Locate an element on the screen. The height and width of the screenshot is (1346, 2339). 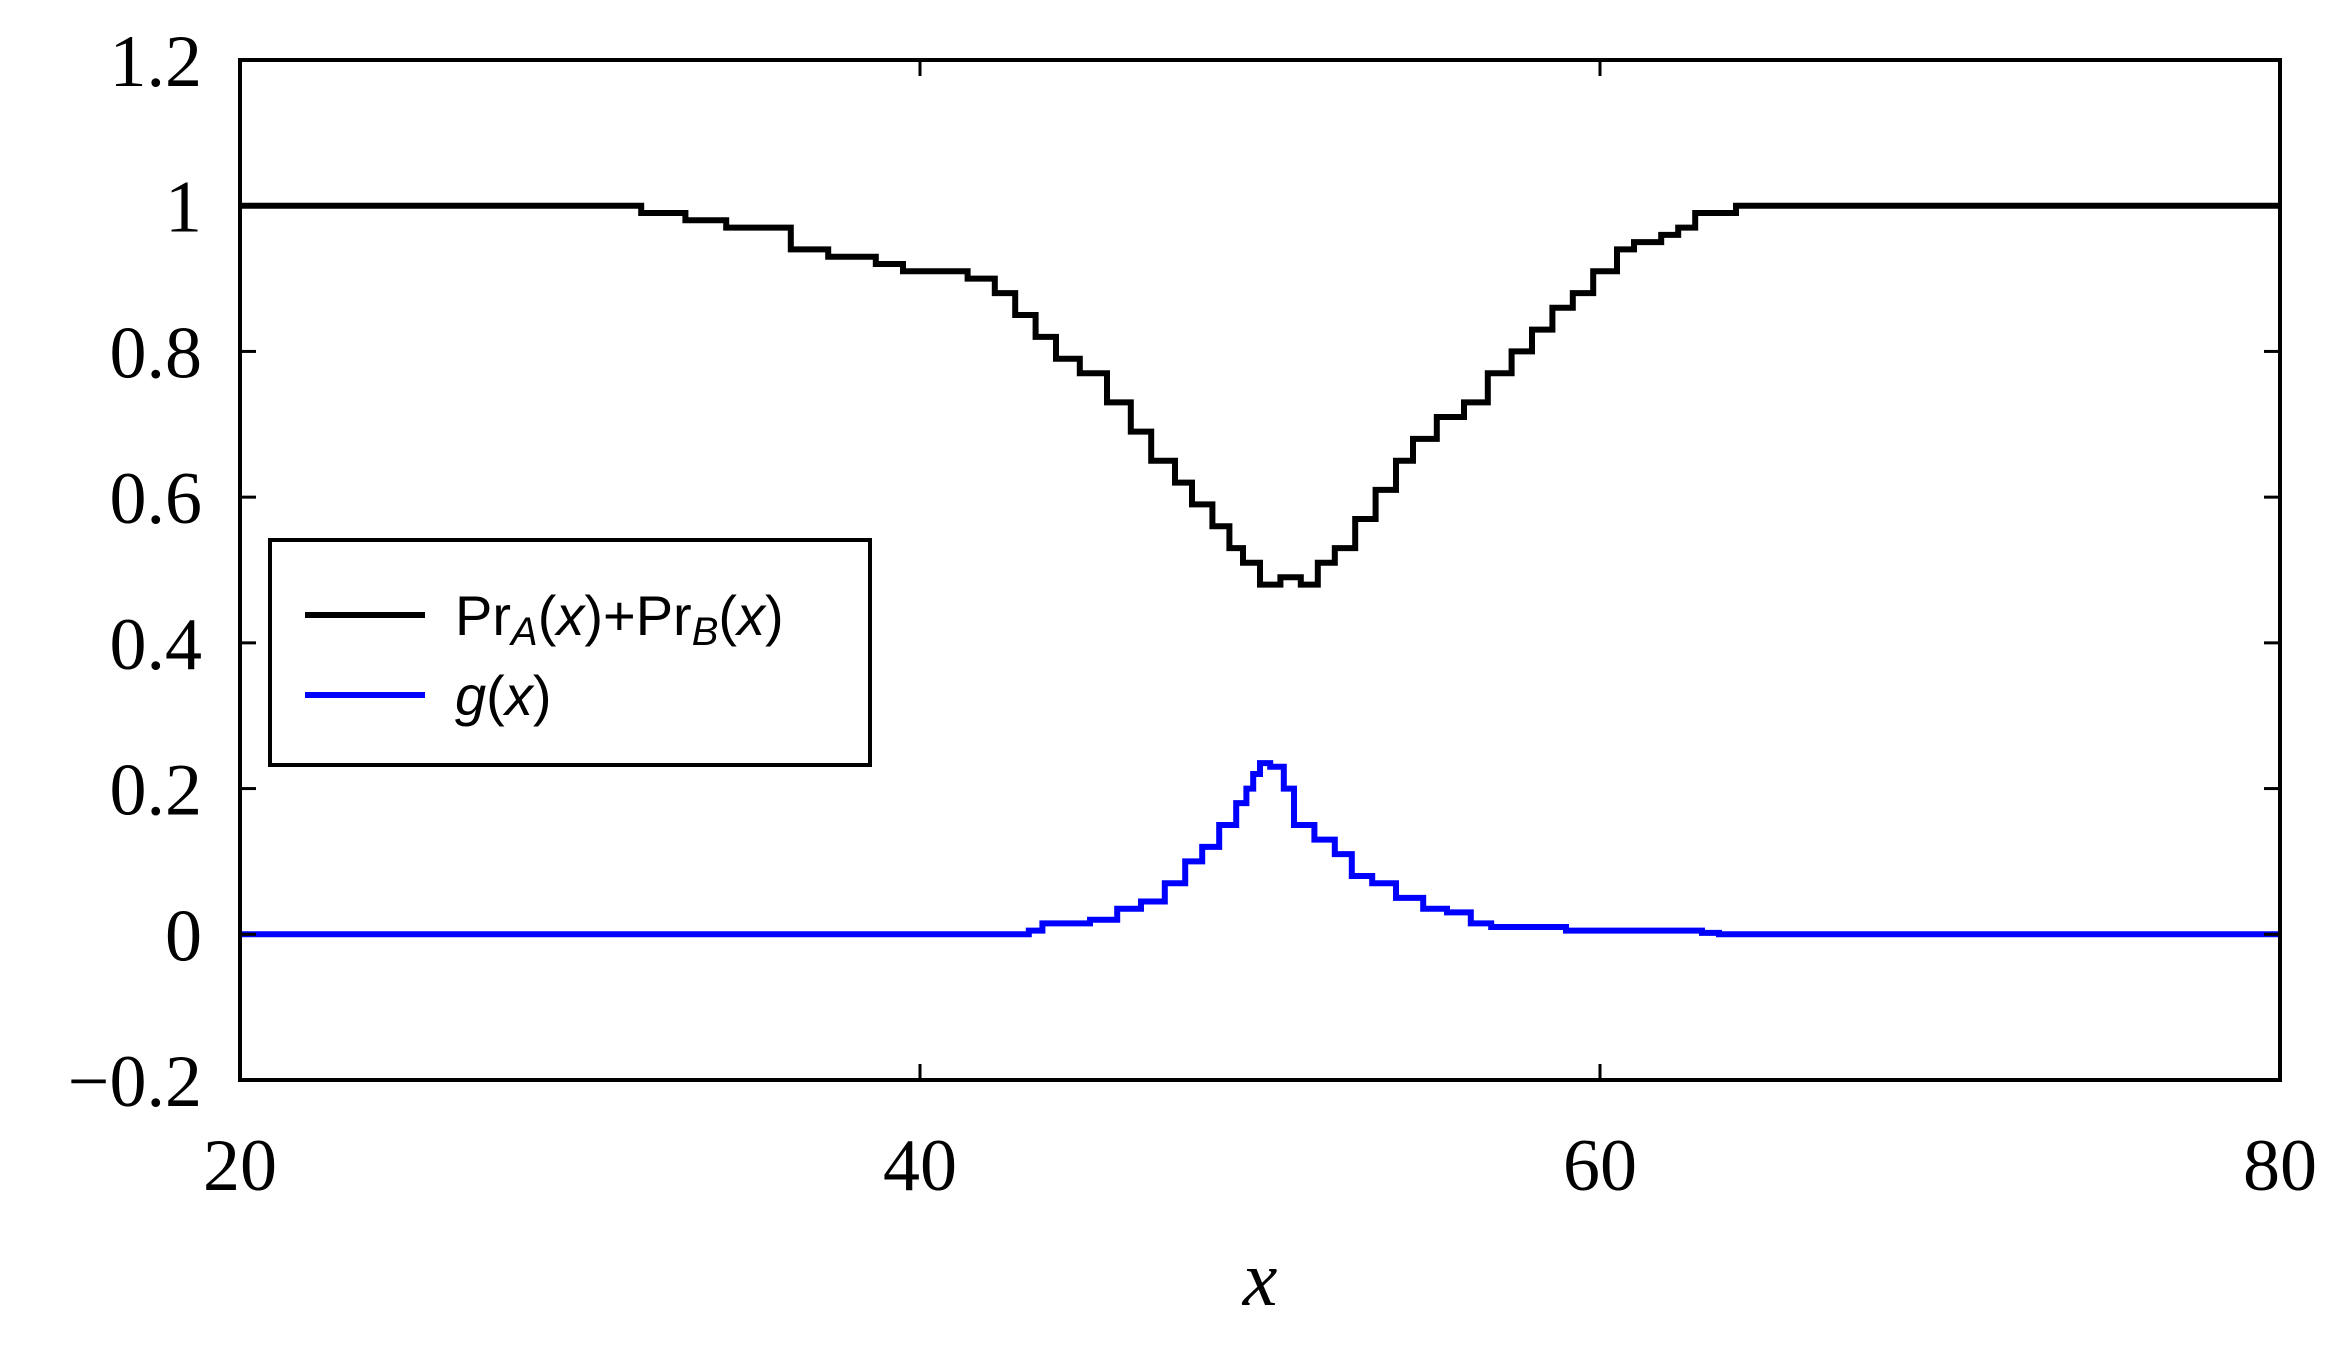
y-tick-label: 0.2 is located at coordinates (156, 791).